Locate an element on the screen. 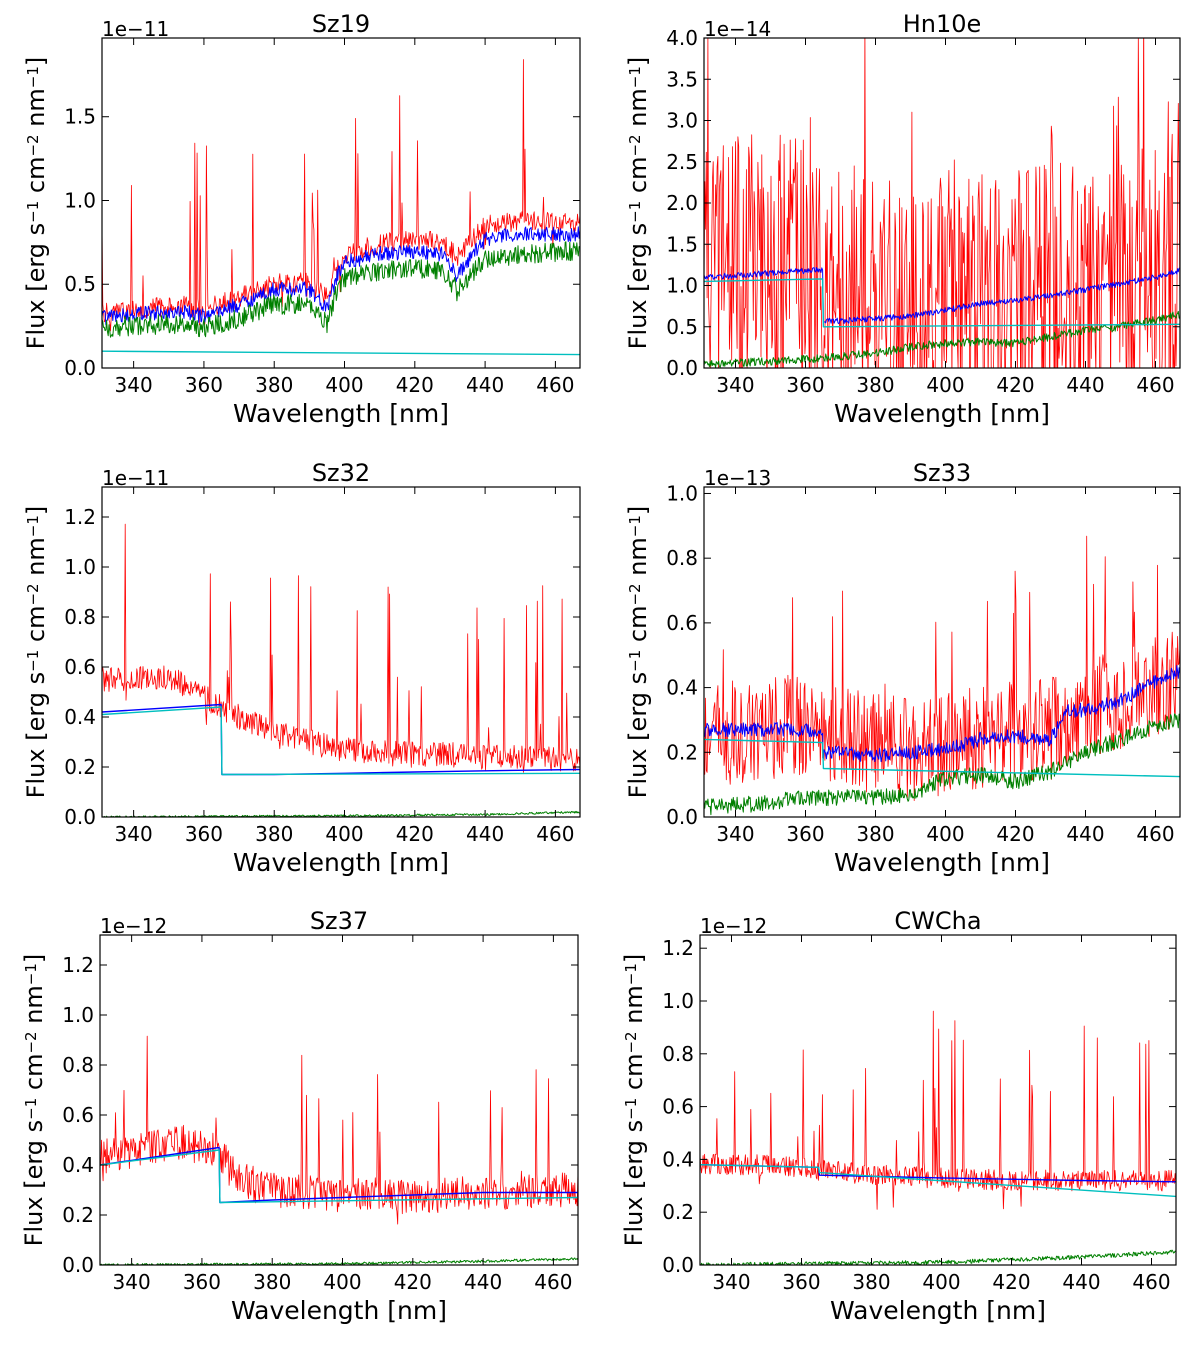  offset-text: 1e−14 is located at coordinates (737, 29).